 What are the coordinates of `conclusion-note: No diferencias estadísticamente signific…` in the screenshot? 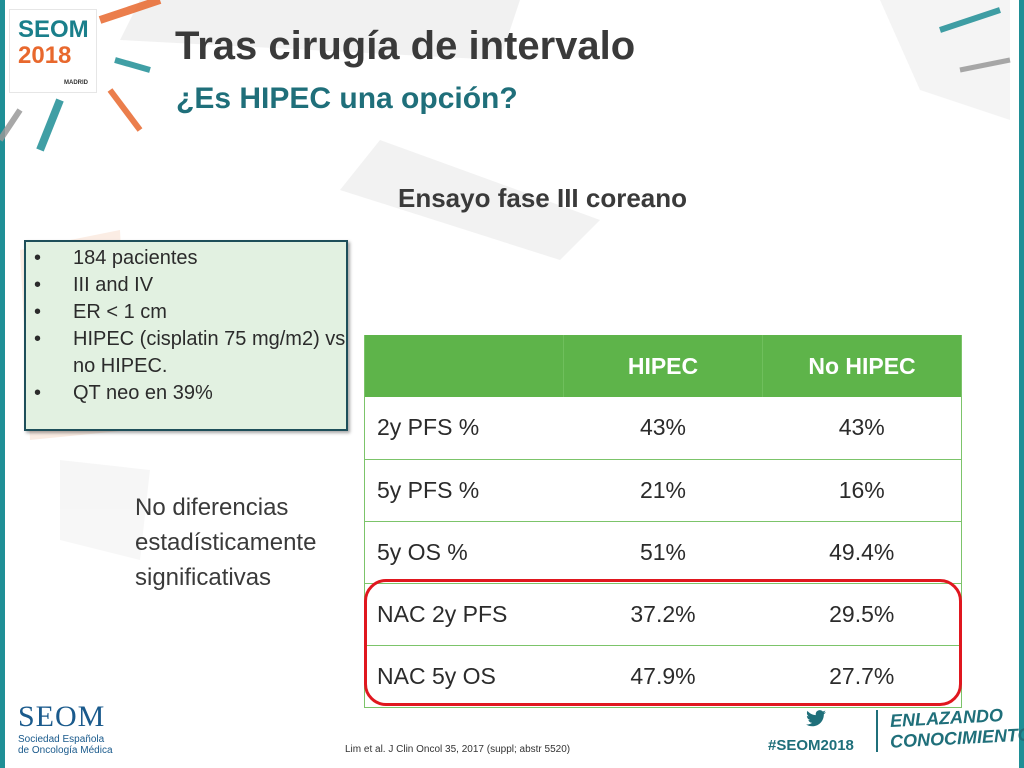 It's located at (226, 542).